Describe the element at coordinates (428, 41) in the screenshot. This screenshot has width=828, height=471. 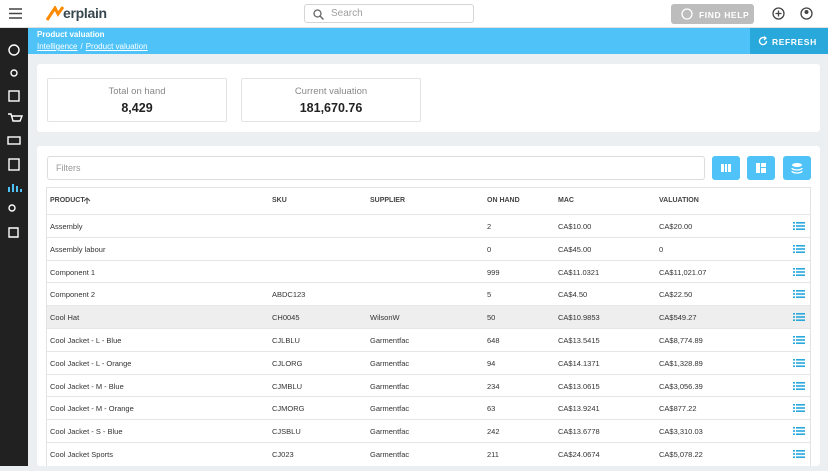
I see `page-header` at that location.